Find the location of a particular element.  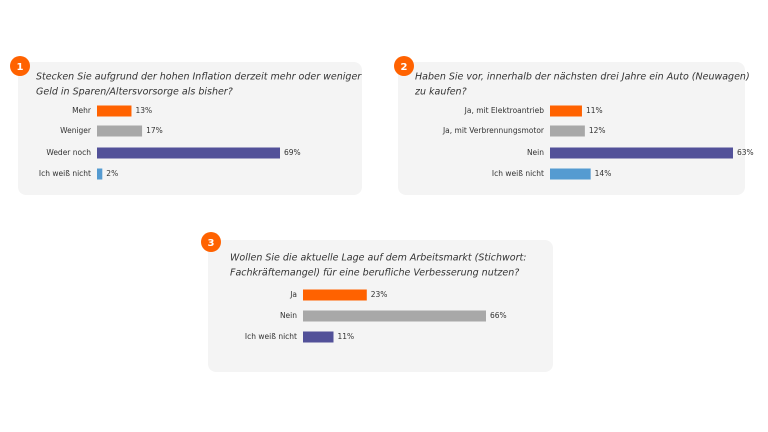

value-label: 66% is located at coordinates (498, 315).